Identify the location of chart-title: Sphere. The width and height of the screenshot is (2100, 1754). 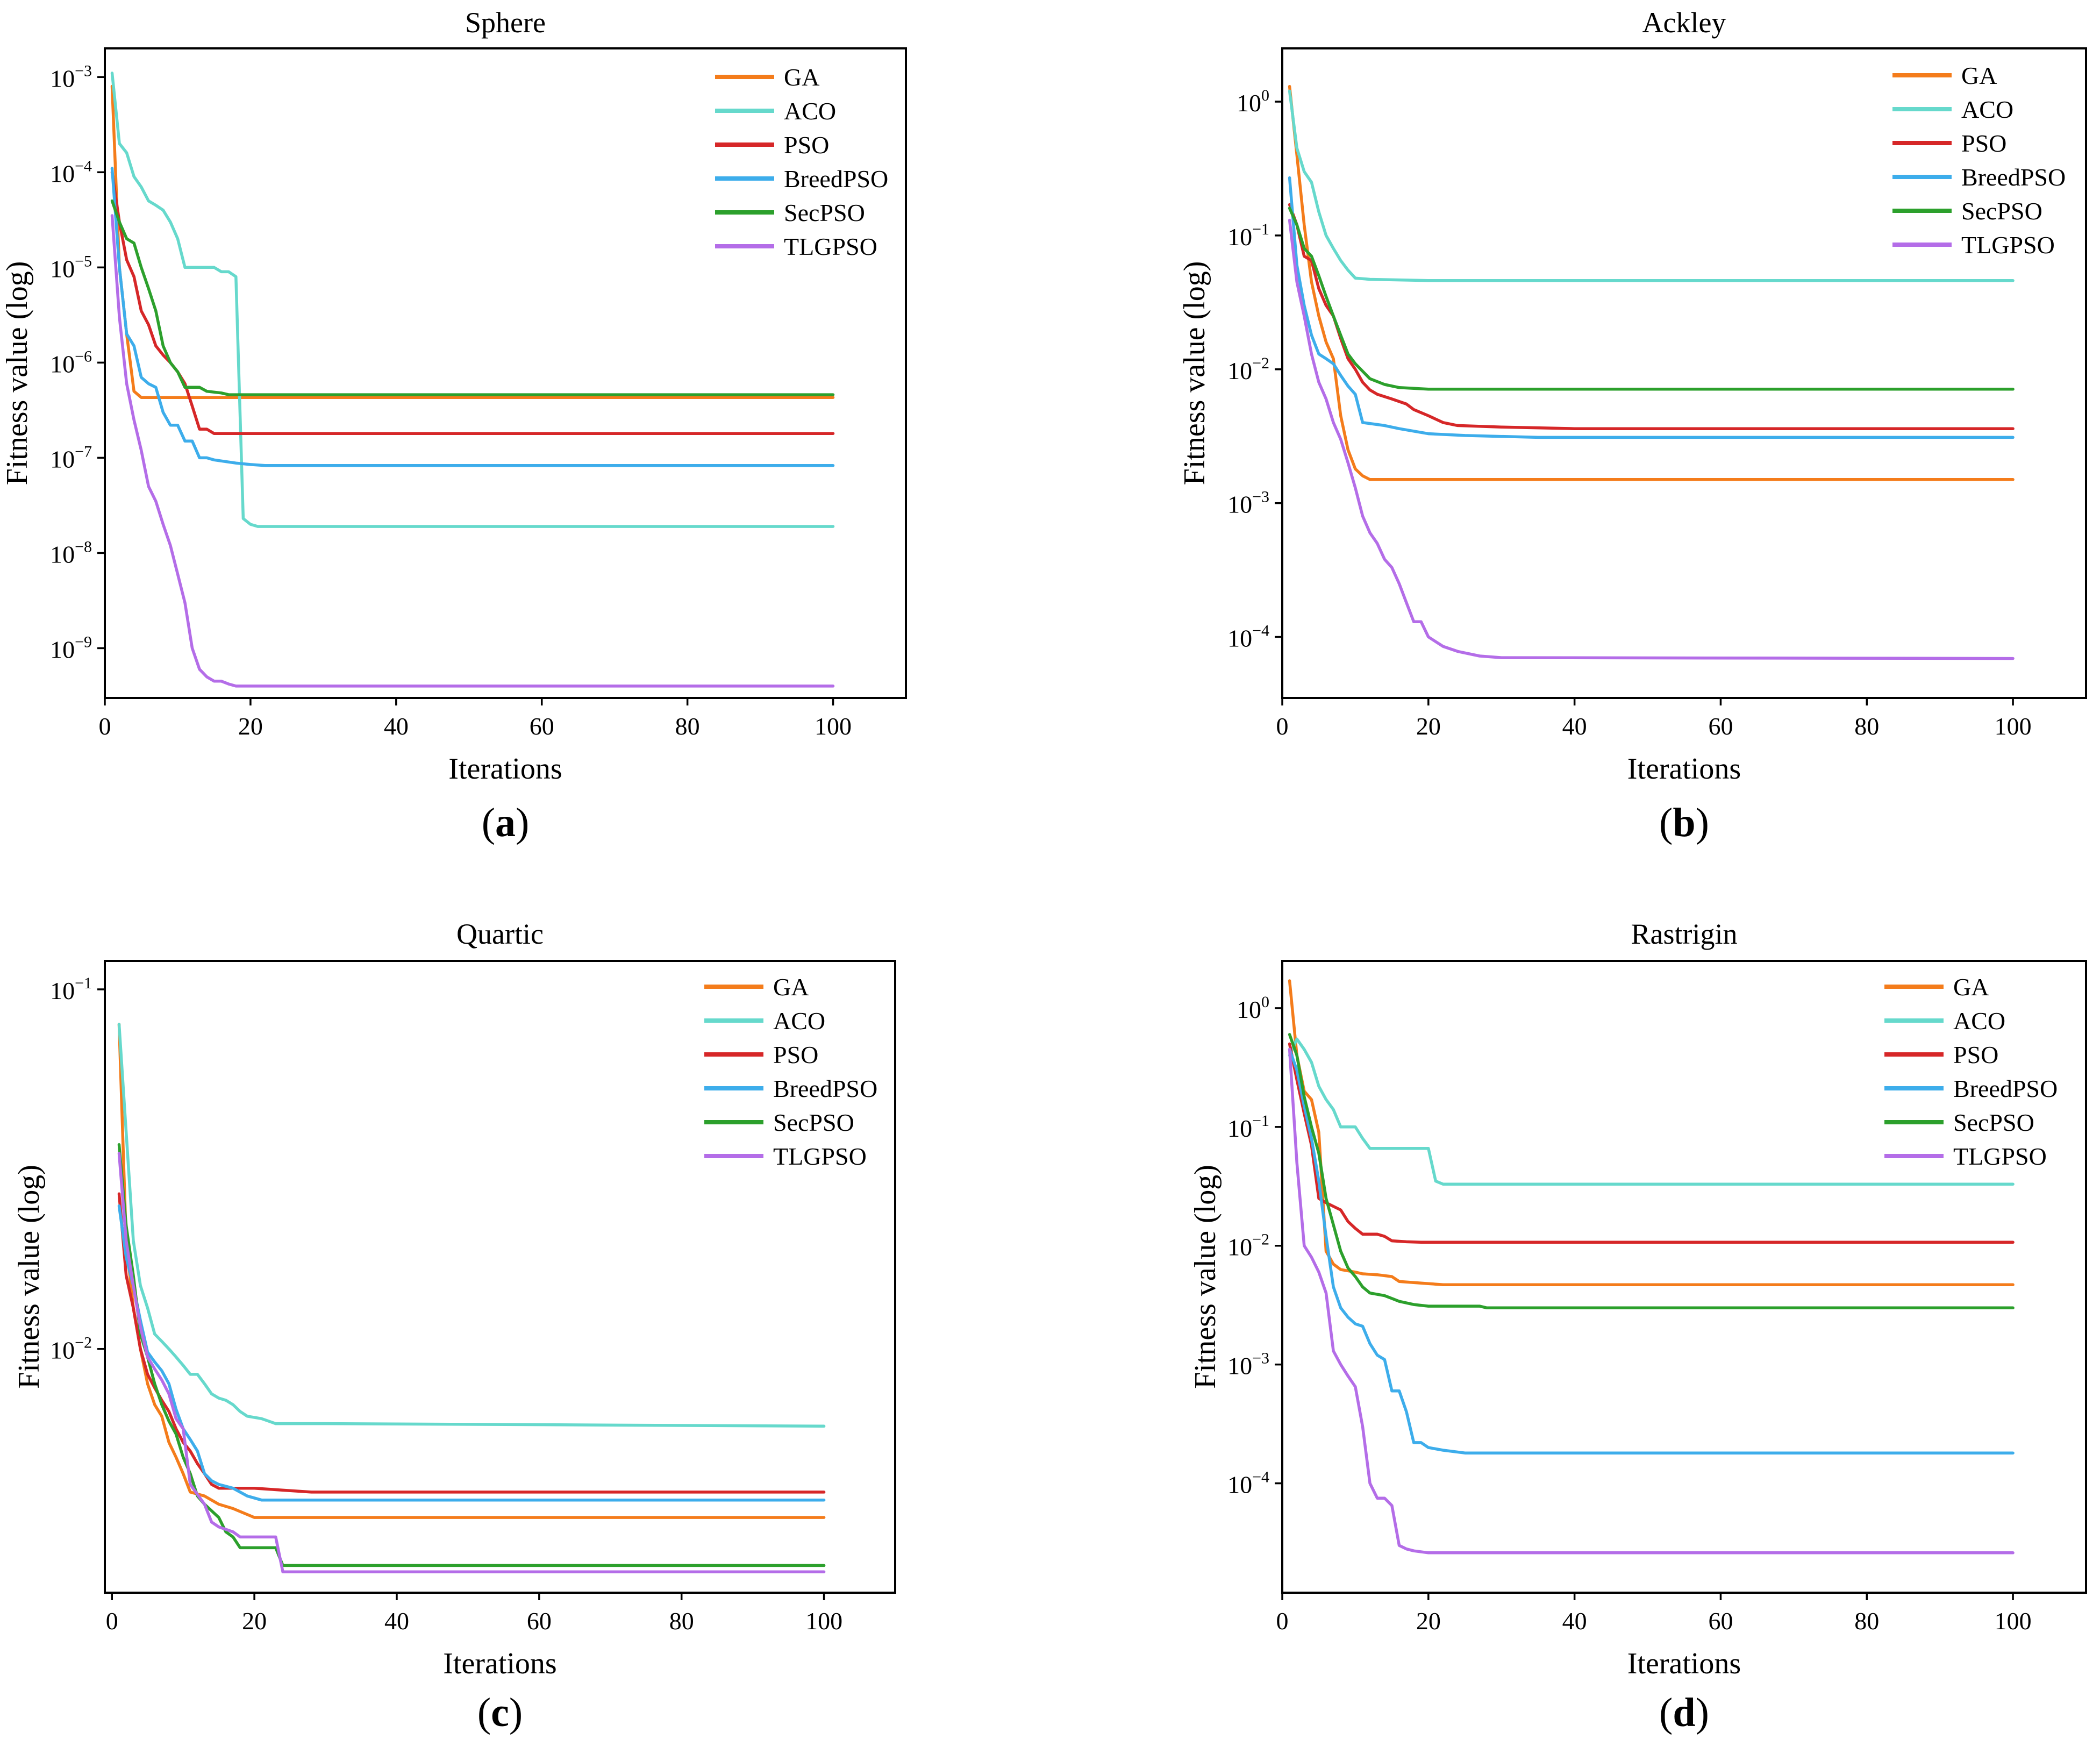
(505, 23).